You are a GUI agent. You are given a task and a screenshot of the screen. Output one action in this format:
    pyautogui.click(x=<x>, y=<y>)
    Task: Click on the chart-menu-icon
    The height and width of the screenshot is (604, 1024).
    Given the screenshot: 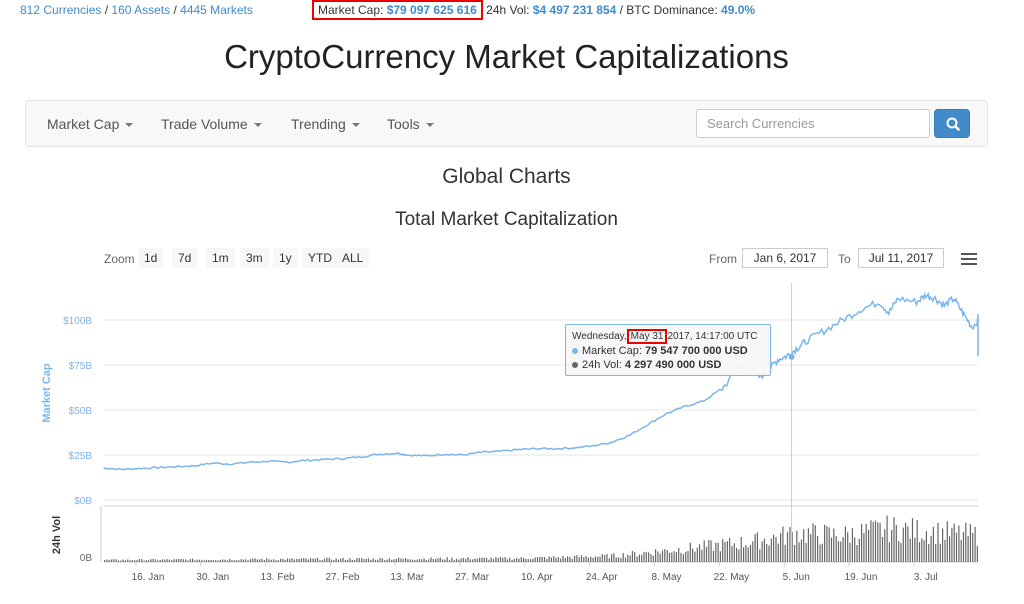 What is the action you would take?
    pyautogui.click(x=969, y=259)
    